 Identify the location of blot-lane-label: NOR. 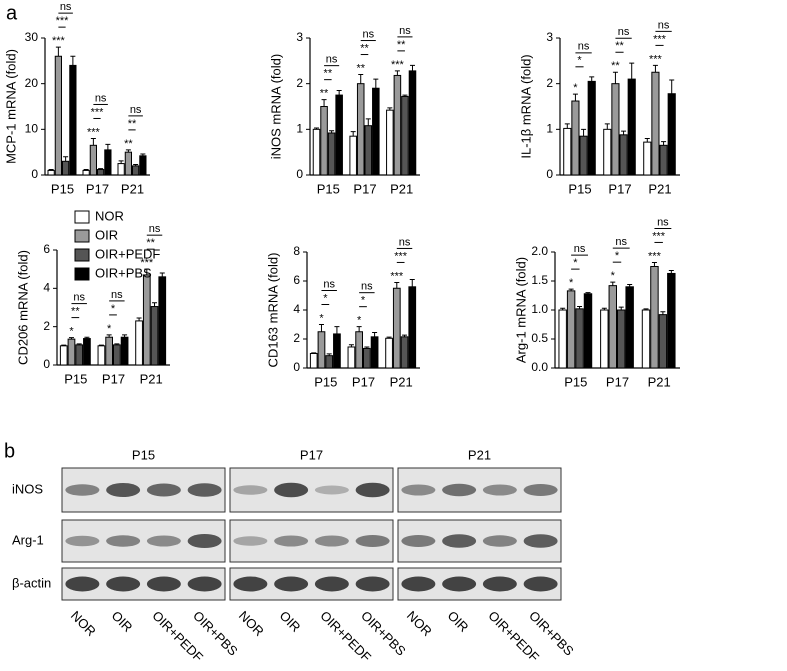
(419, 623).